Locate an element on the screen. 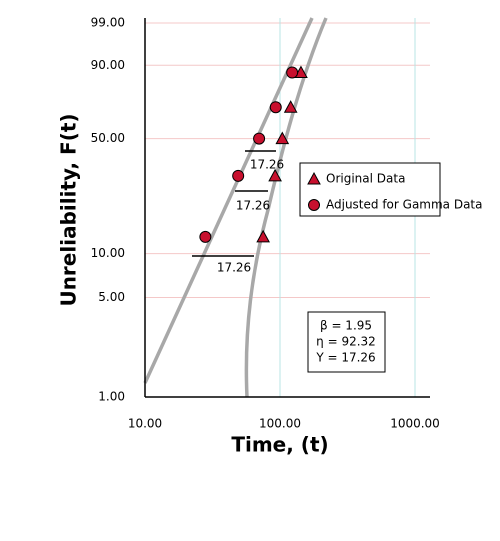  parameter-box is located at coordinates (346, 342).